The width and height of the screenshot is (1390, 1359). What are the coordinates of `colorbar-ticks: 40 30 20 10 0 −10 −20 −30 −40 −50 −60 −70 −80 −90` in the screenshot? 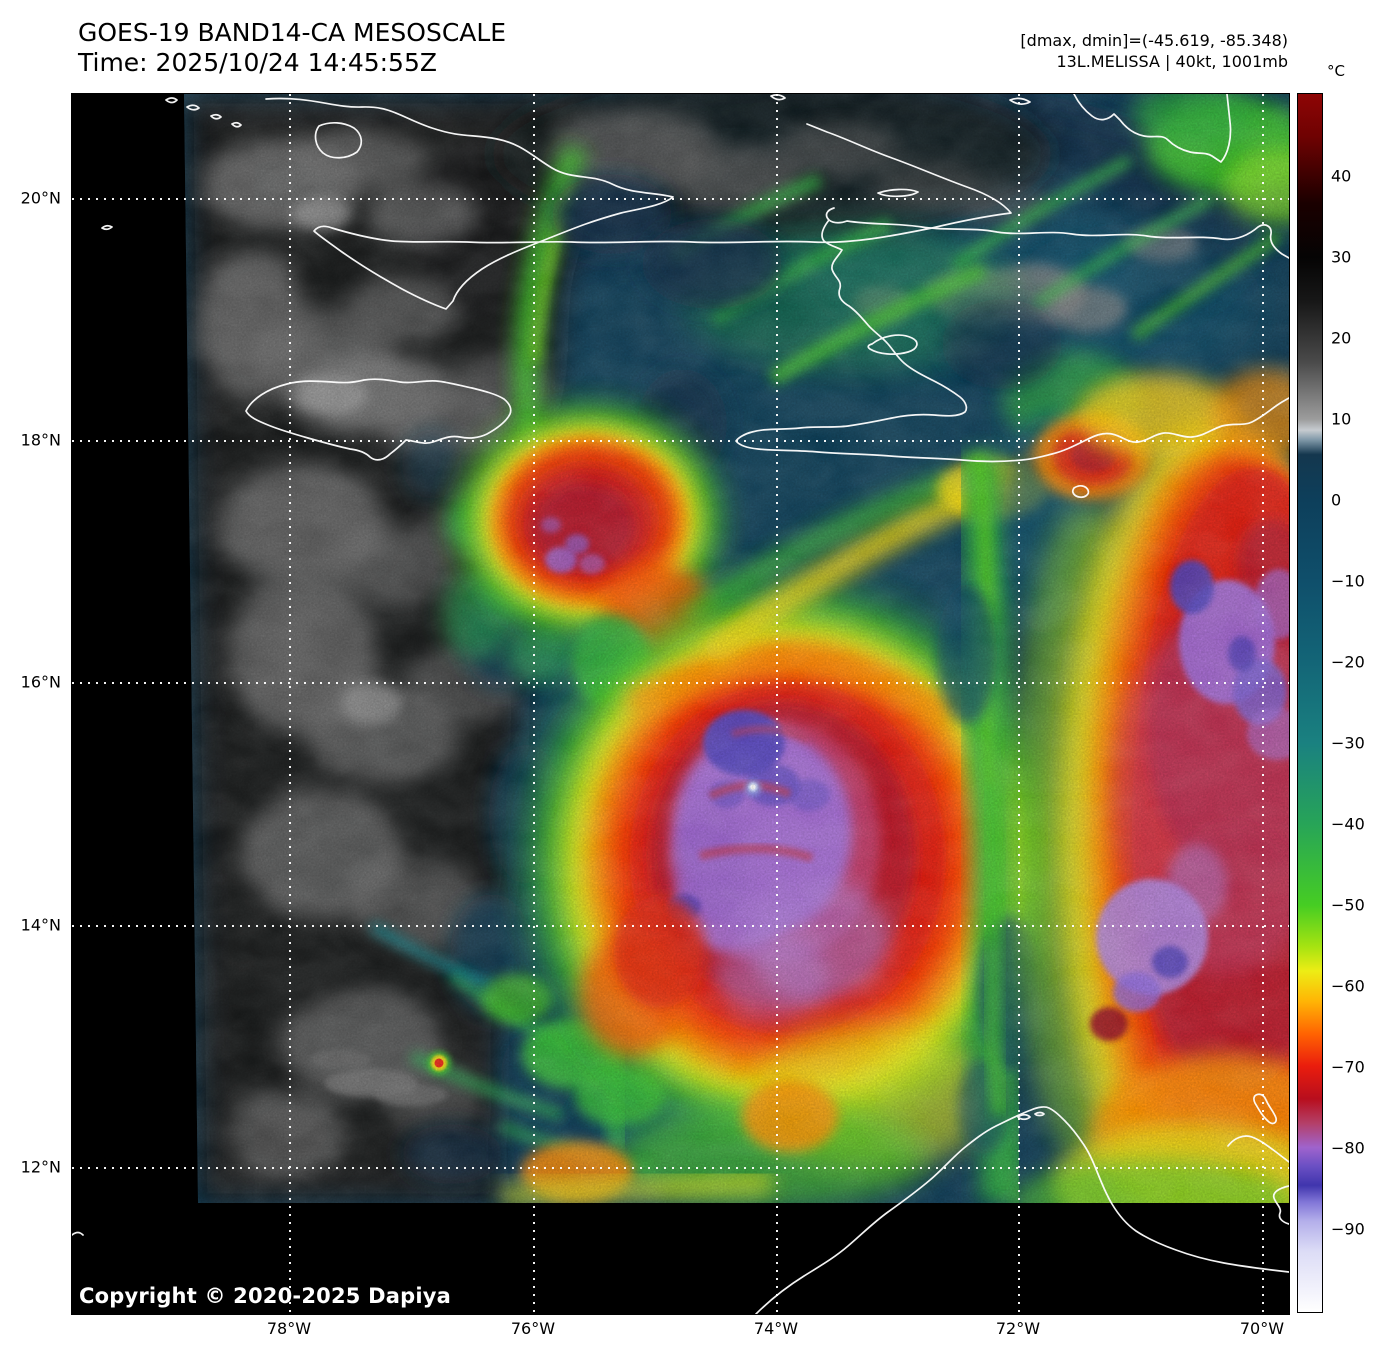 It's located at (1358, 703).